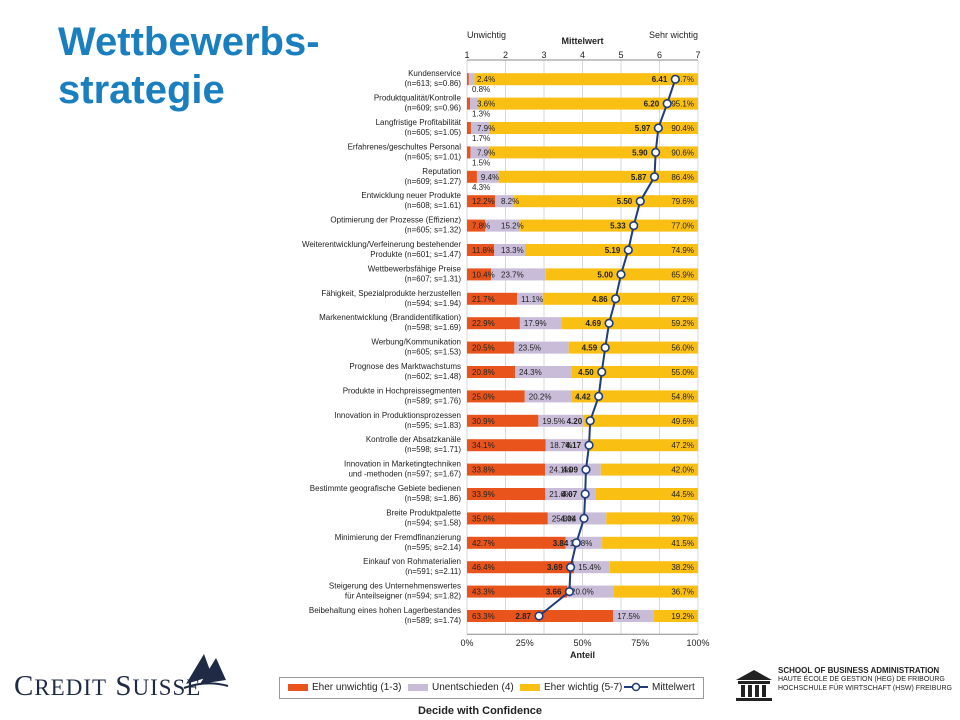 Image resolution: width=960 pixels, height=720 pixels. Describe the element at coordinates (682, 616) in the screenshot. I see `data-label-wichtig: 19.2%` at that location.